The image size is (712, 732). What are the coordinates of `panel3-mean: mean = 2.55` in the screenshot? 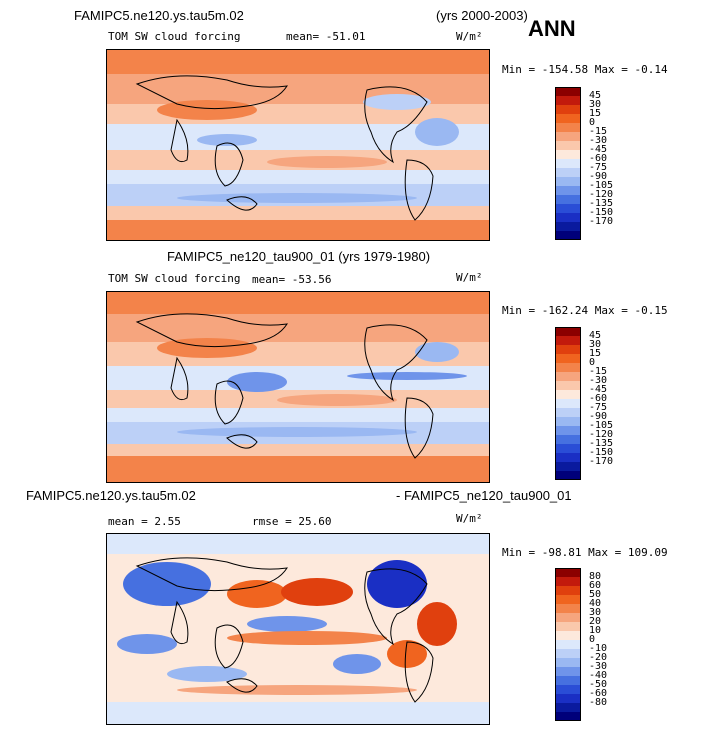 It's located at (144, 521).